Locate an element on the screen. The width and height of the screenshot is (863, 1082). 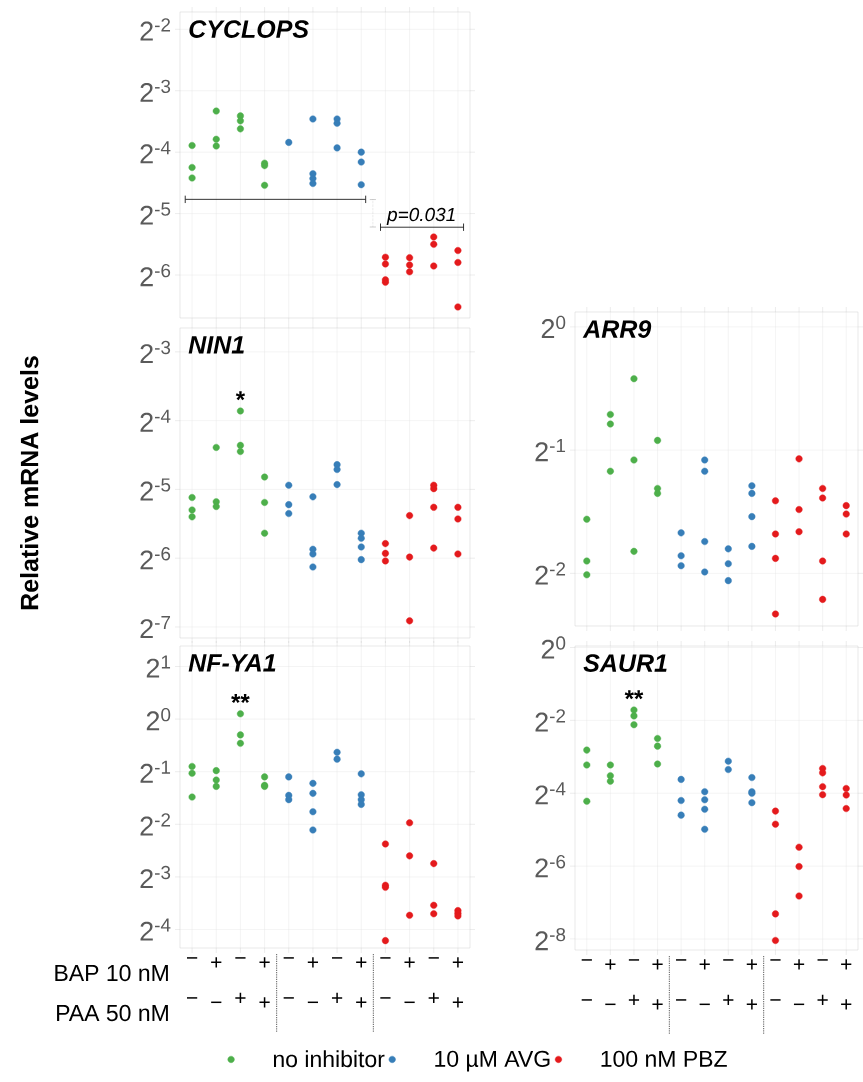
annotation: p=0.031 is located at coordinates (420, 216).